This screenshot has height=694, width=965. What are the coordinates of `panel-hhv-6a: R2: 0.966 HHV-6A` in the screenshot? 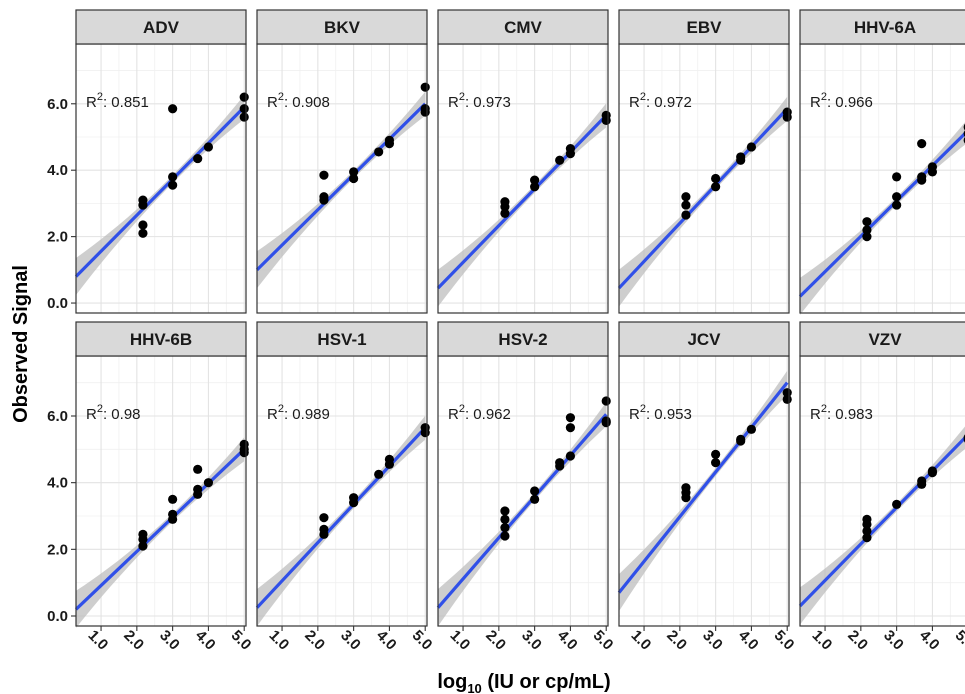 It's located at (881, 162).